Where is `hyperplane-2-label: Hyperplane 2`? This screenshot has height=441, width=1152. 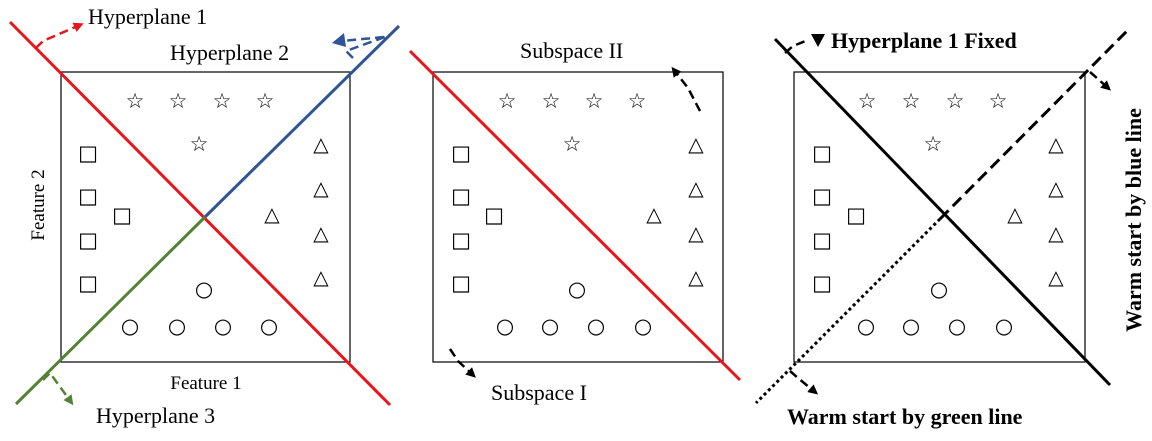
hyperplane-2-label: Hyperplane 2 is located at coordinates (229, 52).